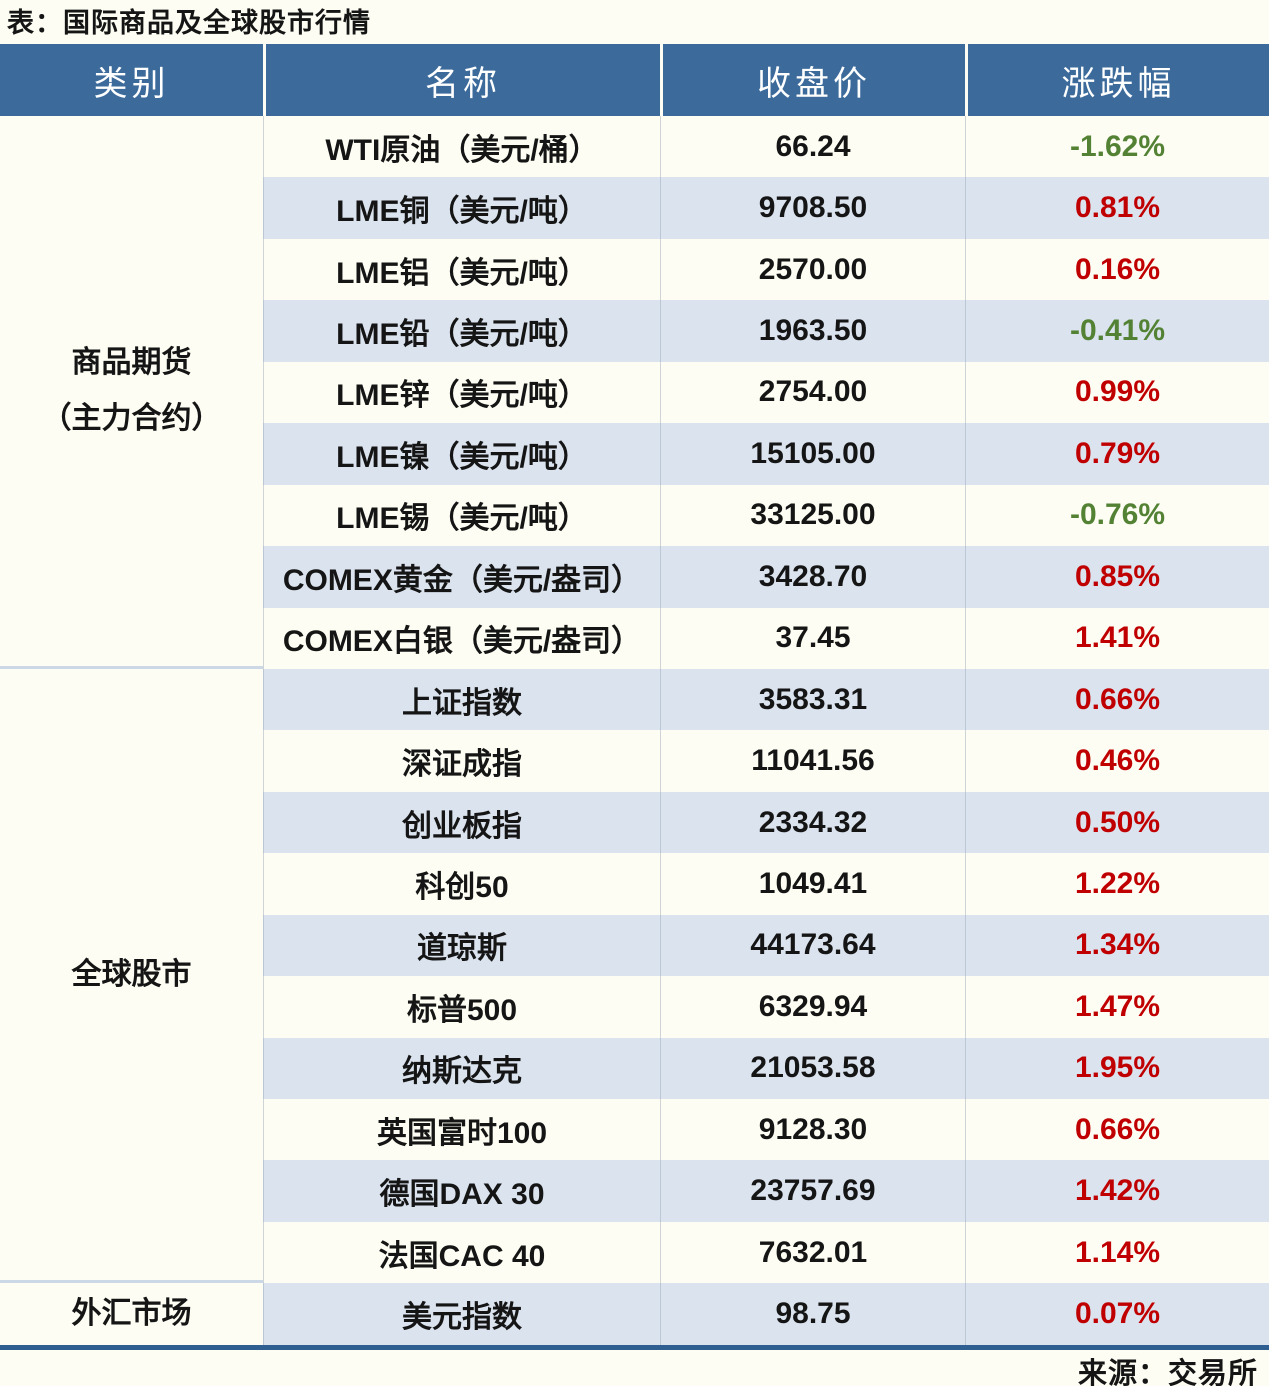 The image size is (1269, 1386). I want to click on instrument-name-cell: COMEX黄金（美元/盎司）, so click(461, 577).